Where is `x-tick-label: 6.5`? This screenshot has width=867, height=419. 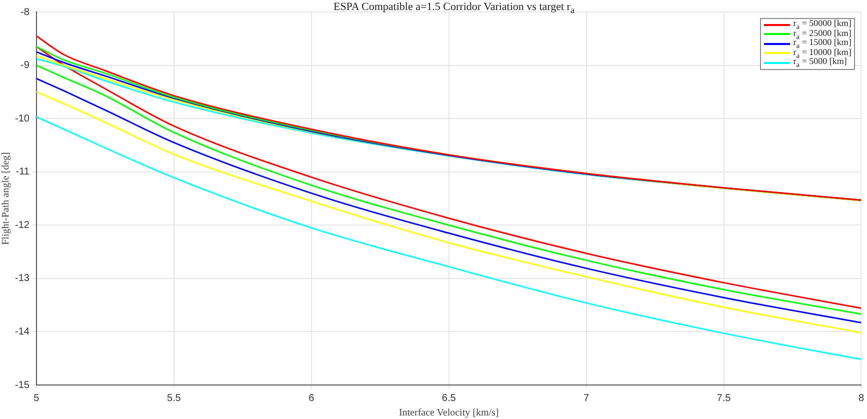 x-tick-label: 6.5 is located at coordinates (449, 398).